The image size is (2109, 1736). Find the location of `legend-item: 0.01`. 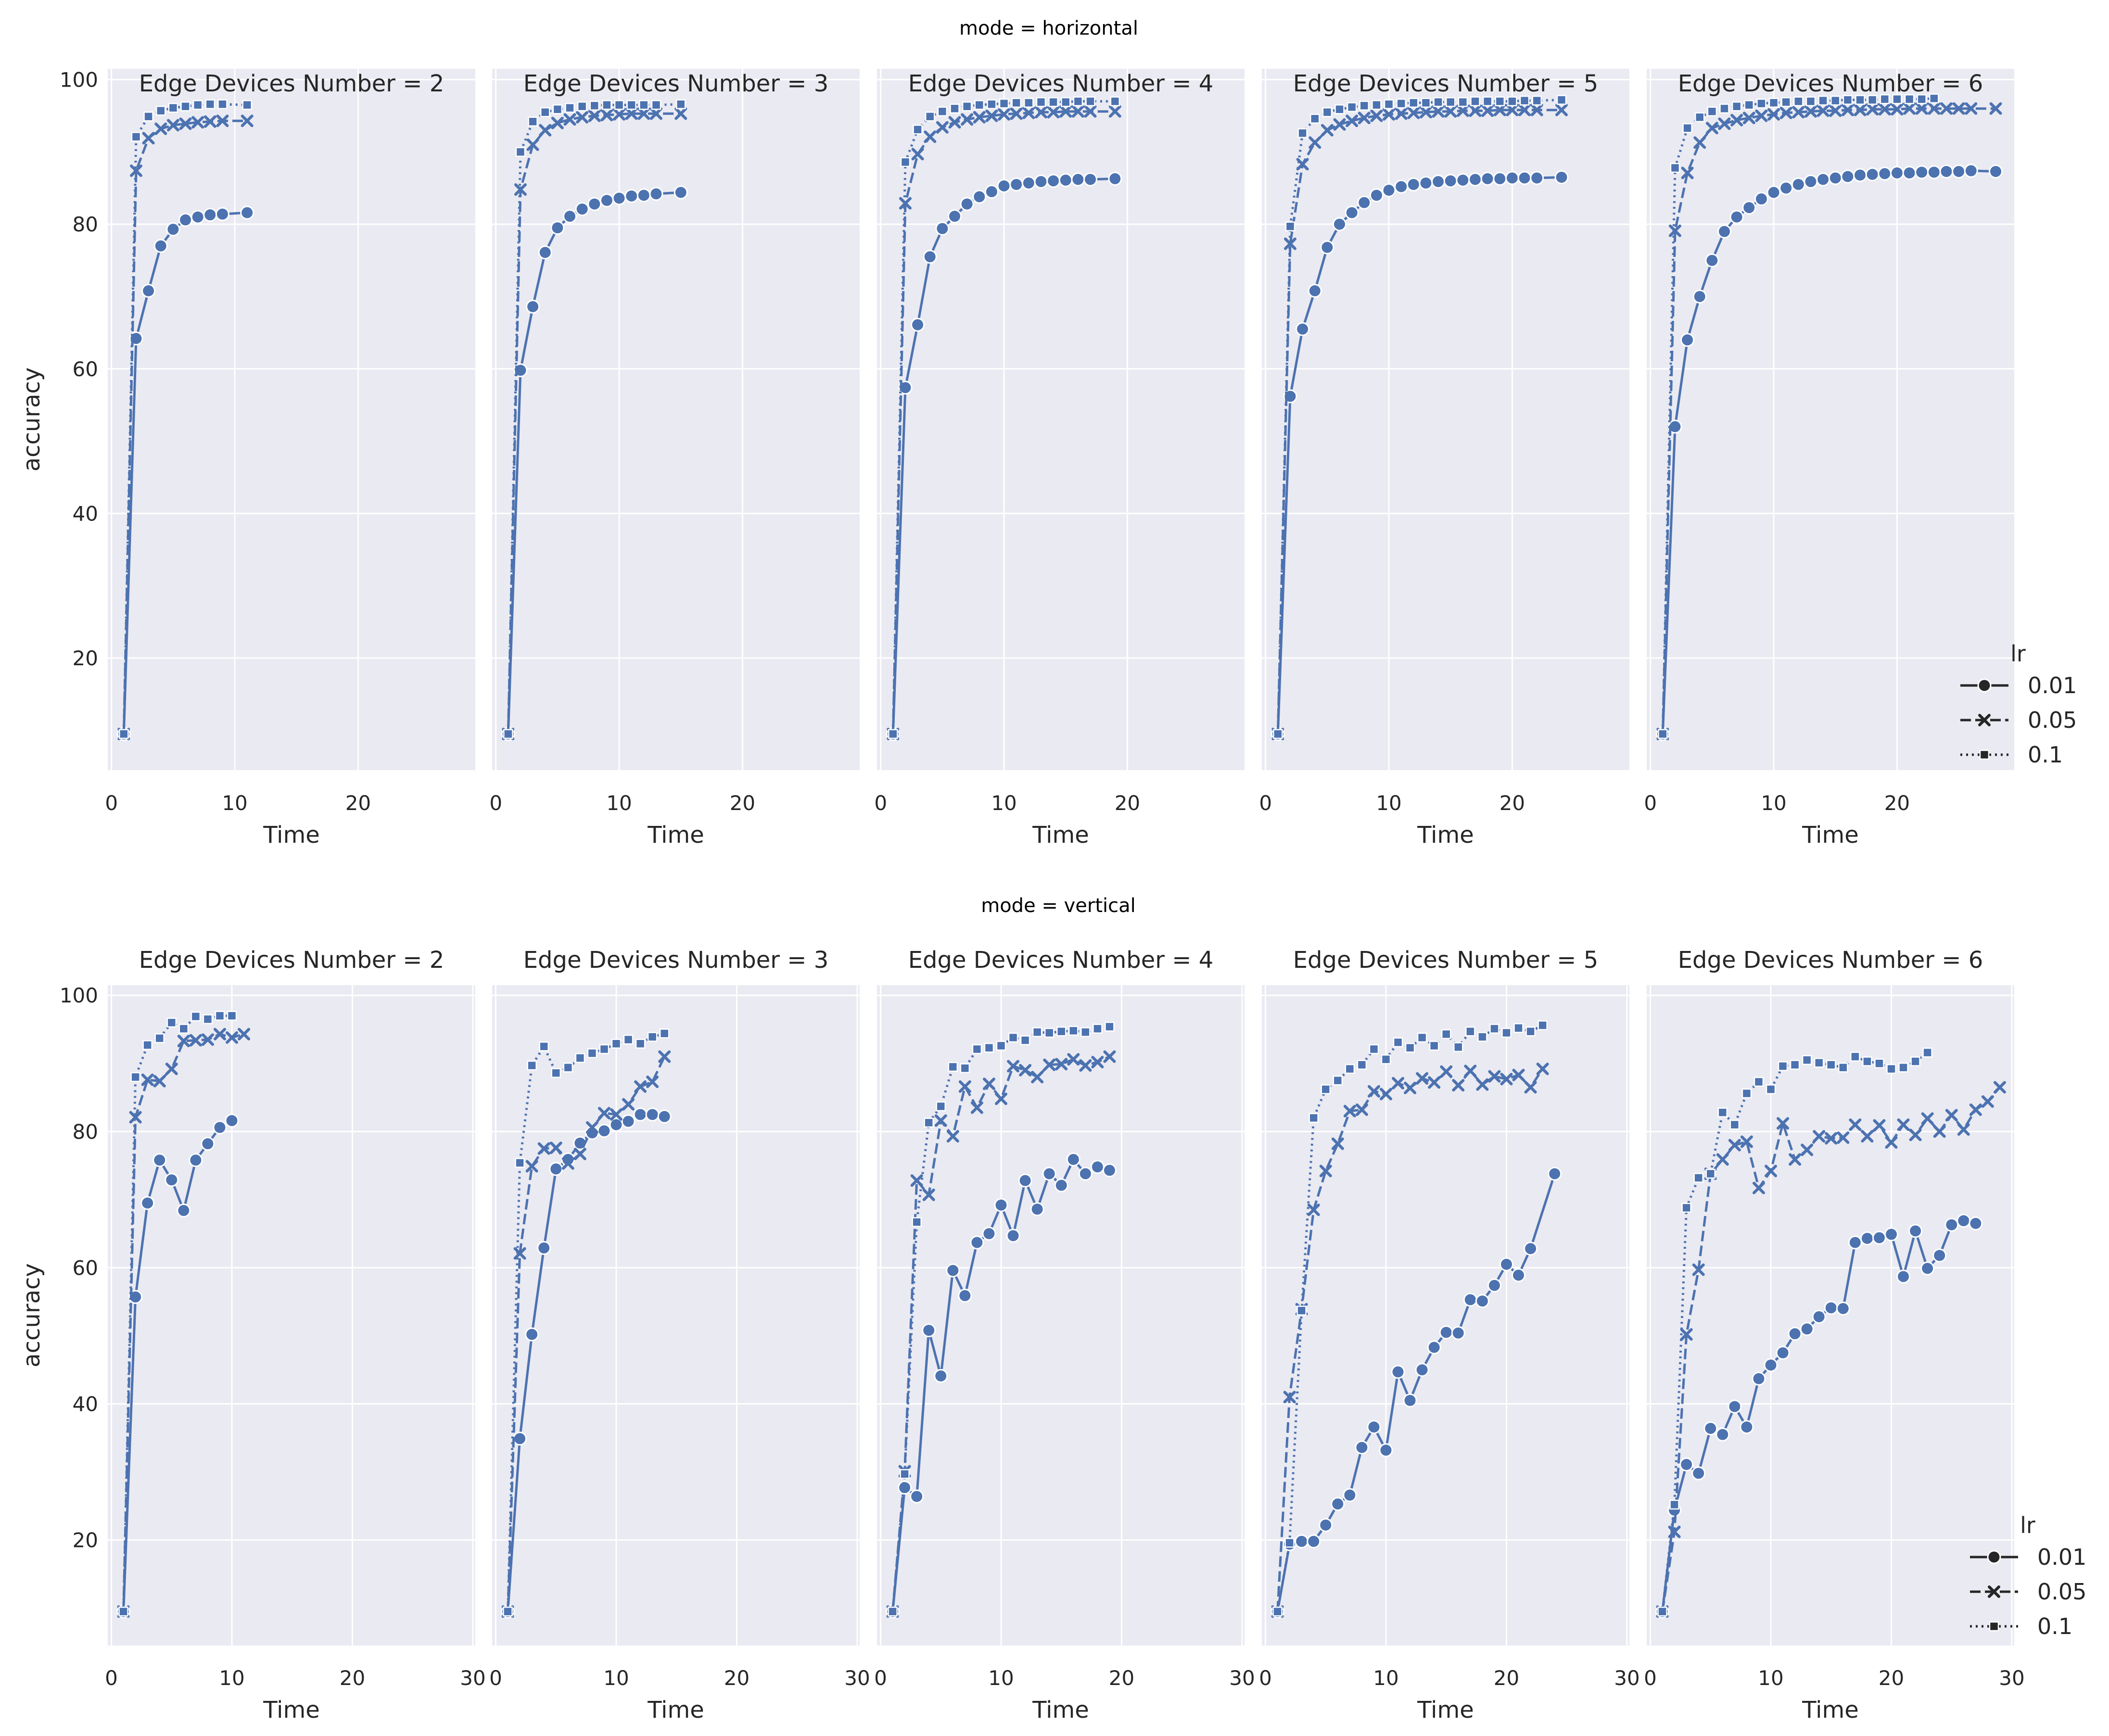

legend-item: 0.01 is located at coordinates (2018, 685).